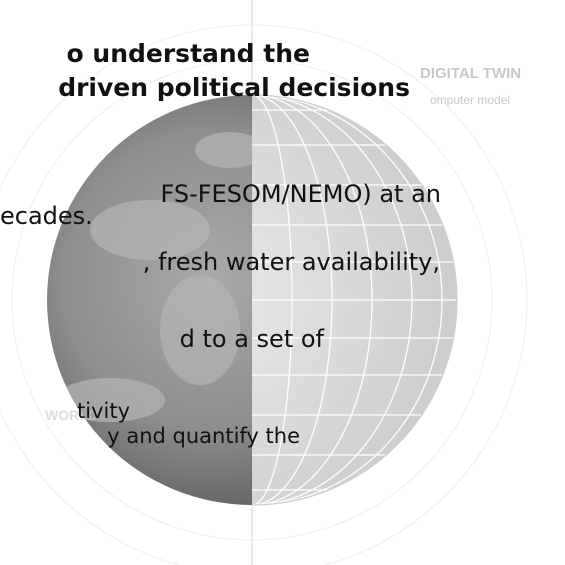  Describe the element at coordinates (300, 194) in the screenshot. I see `body-line: FS-FESOM/NEMO) at an` at that location.